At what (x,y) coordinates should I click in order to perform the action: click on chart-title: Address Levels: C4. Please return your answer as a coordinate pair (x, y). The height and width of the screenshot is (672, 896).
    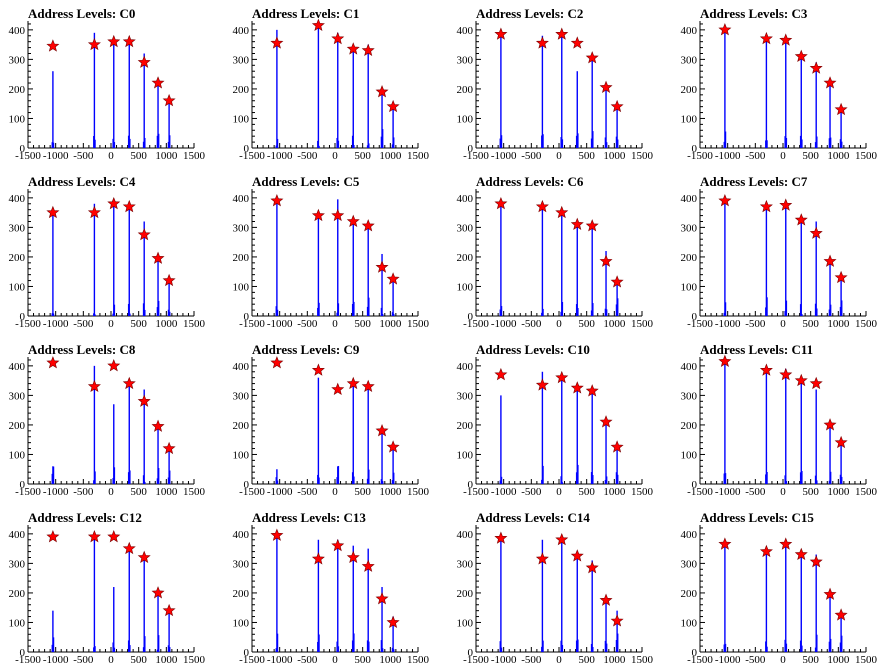
    Looking at the image, I should click on (82, 181).